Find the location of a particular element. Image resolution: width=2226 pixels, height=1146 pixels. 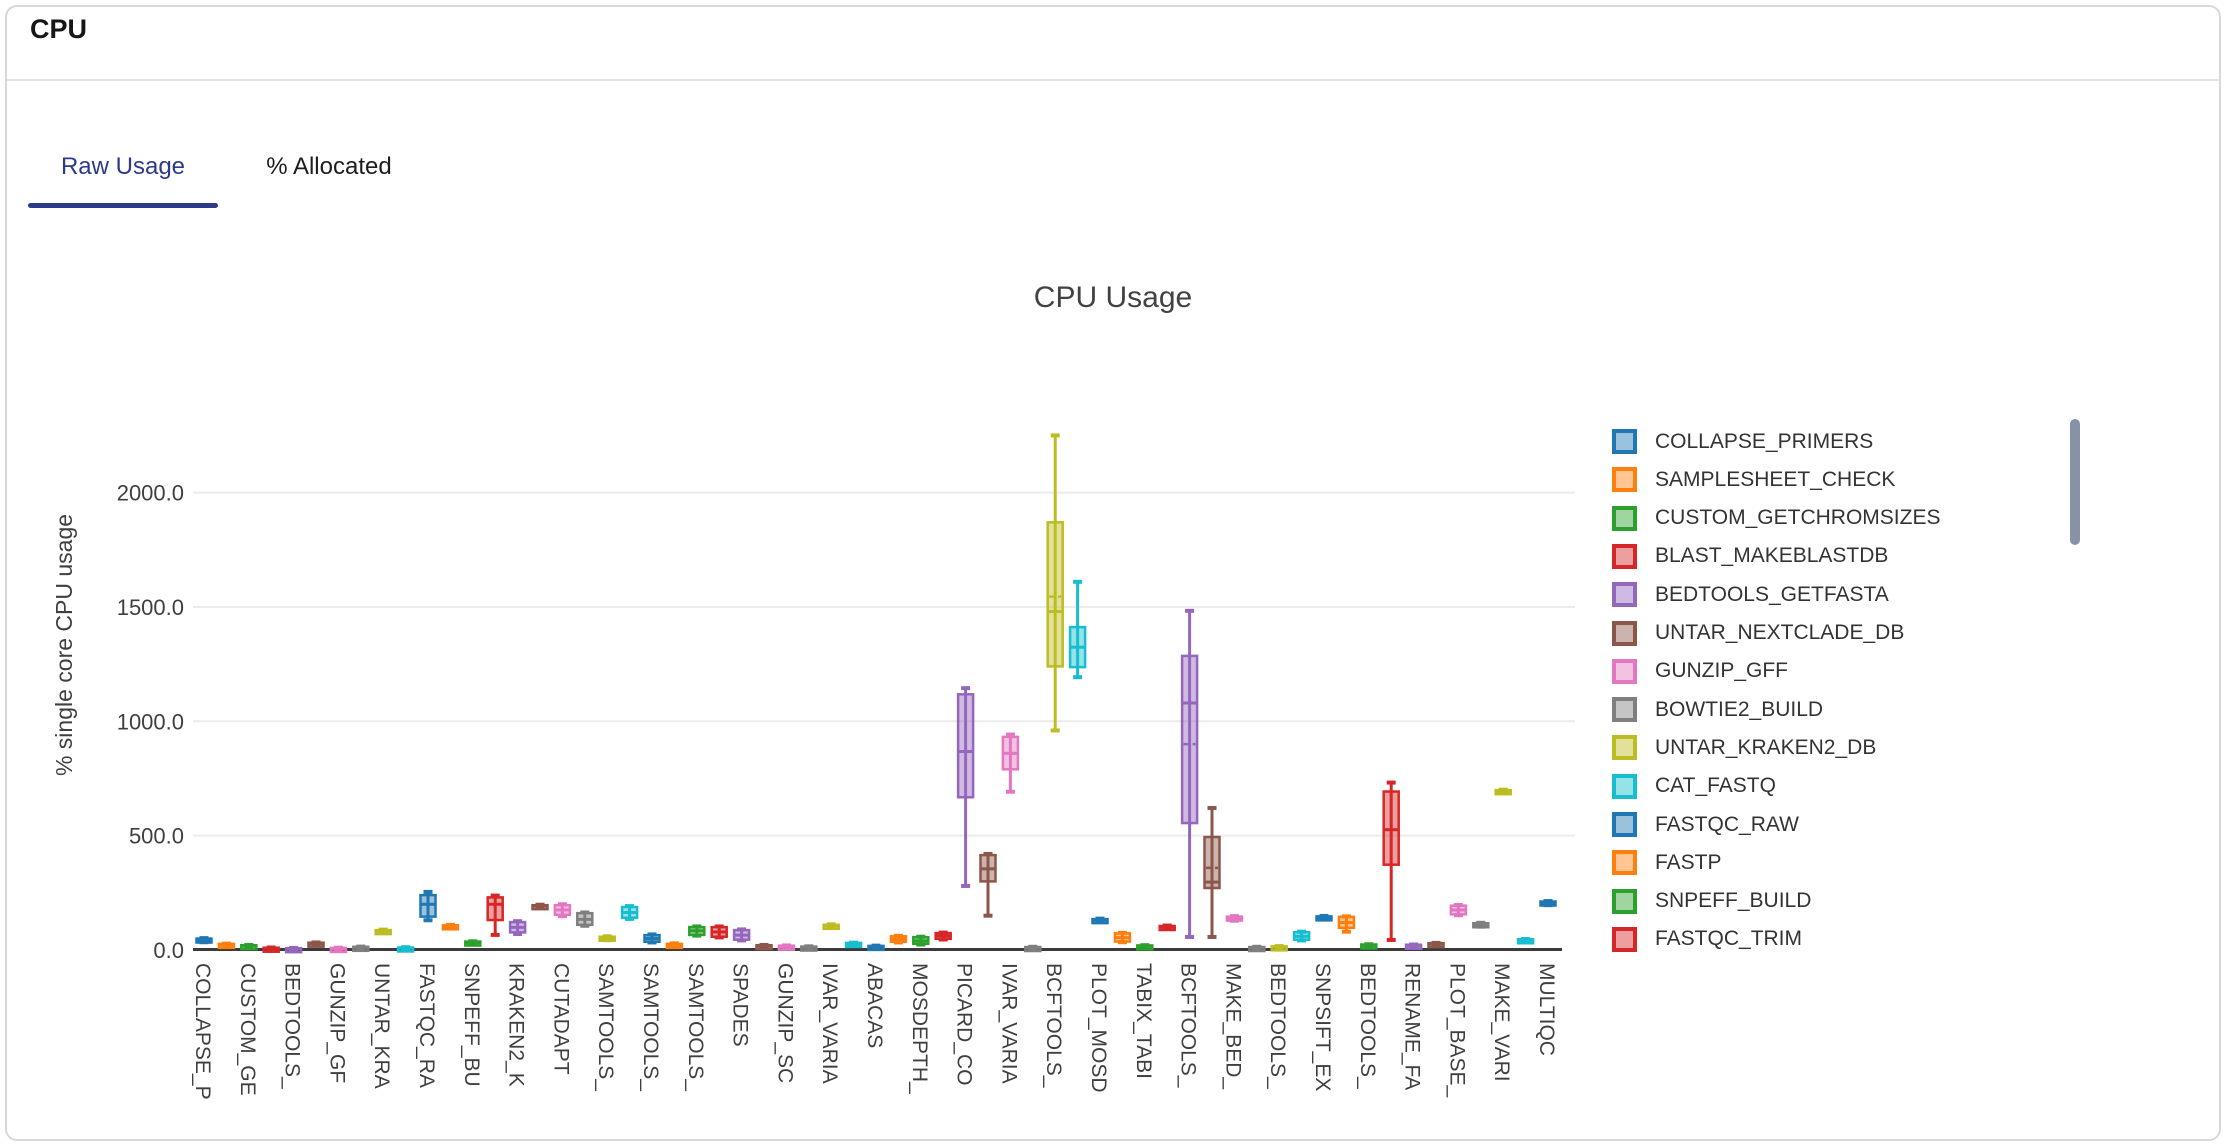

legend-item: FASTQC_TRIM is located at coordinates (1707, 939).